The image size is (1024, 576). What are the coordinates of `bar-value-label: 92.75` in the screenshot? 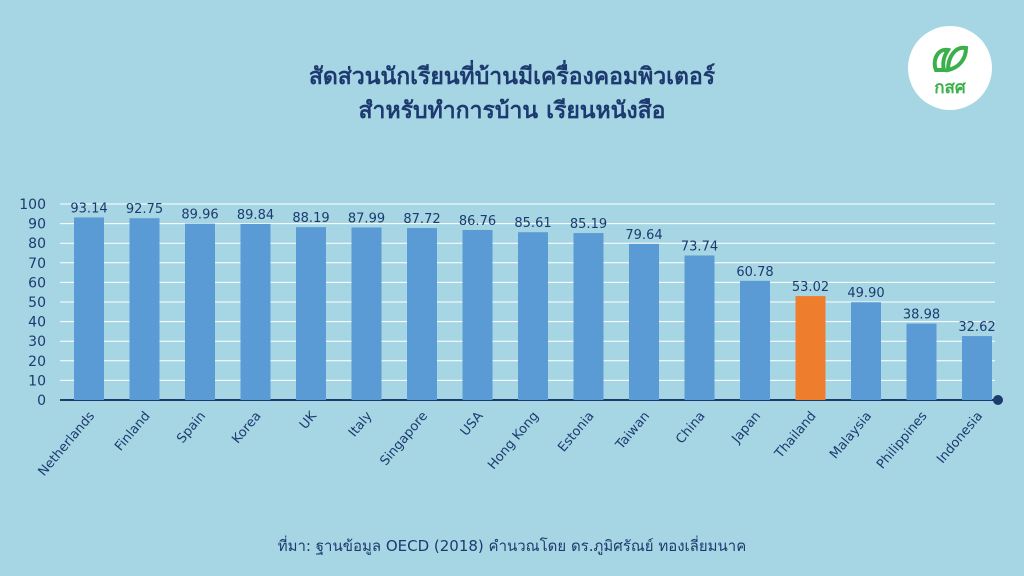 It's located at (144, 209).